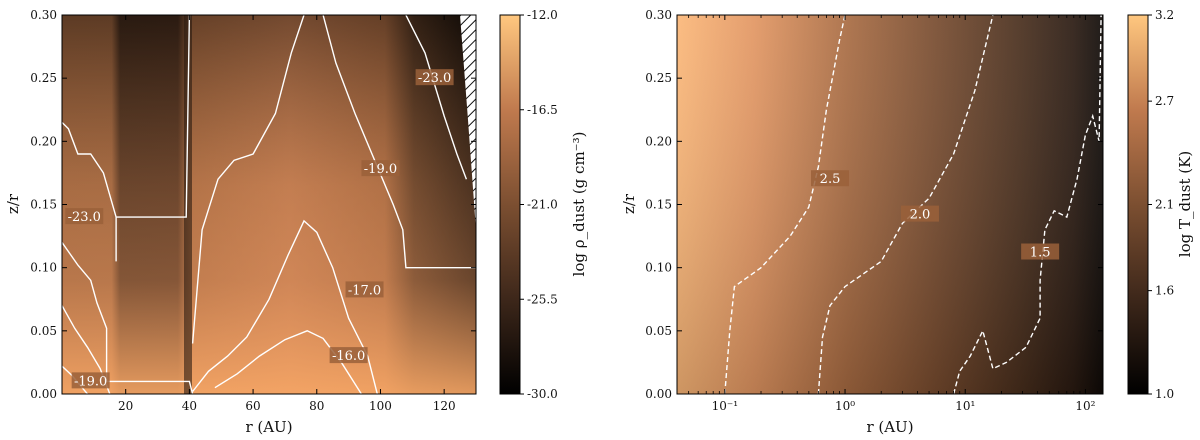  What do you see at coordinates (965, 406) in the screenshot?
I see `temperature-x-tick-label: 10¹` at bounding box center [965, 406].